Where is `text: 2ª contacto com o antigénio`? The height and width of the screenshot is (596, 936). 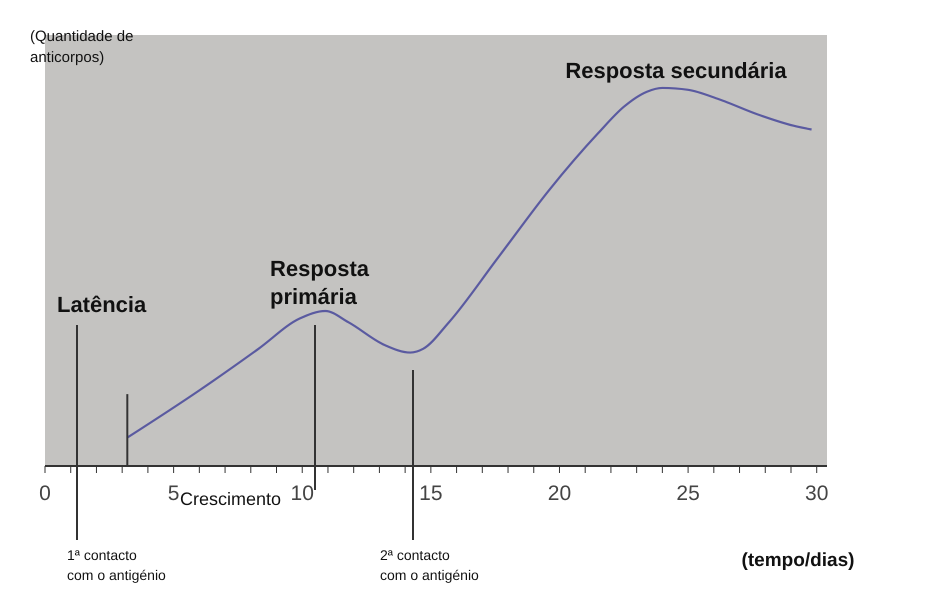
text: 2ª contacto com o antigénio is located at coordinates (430, 565).